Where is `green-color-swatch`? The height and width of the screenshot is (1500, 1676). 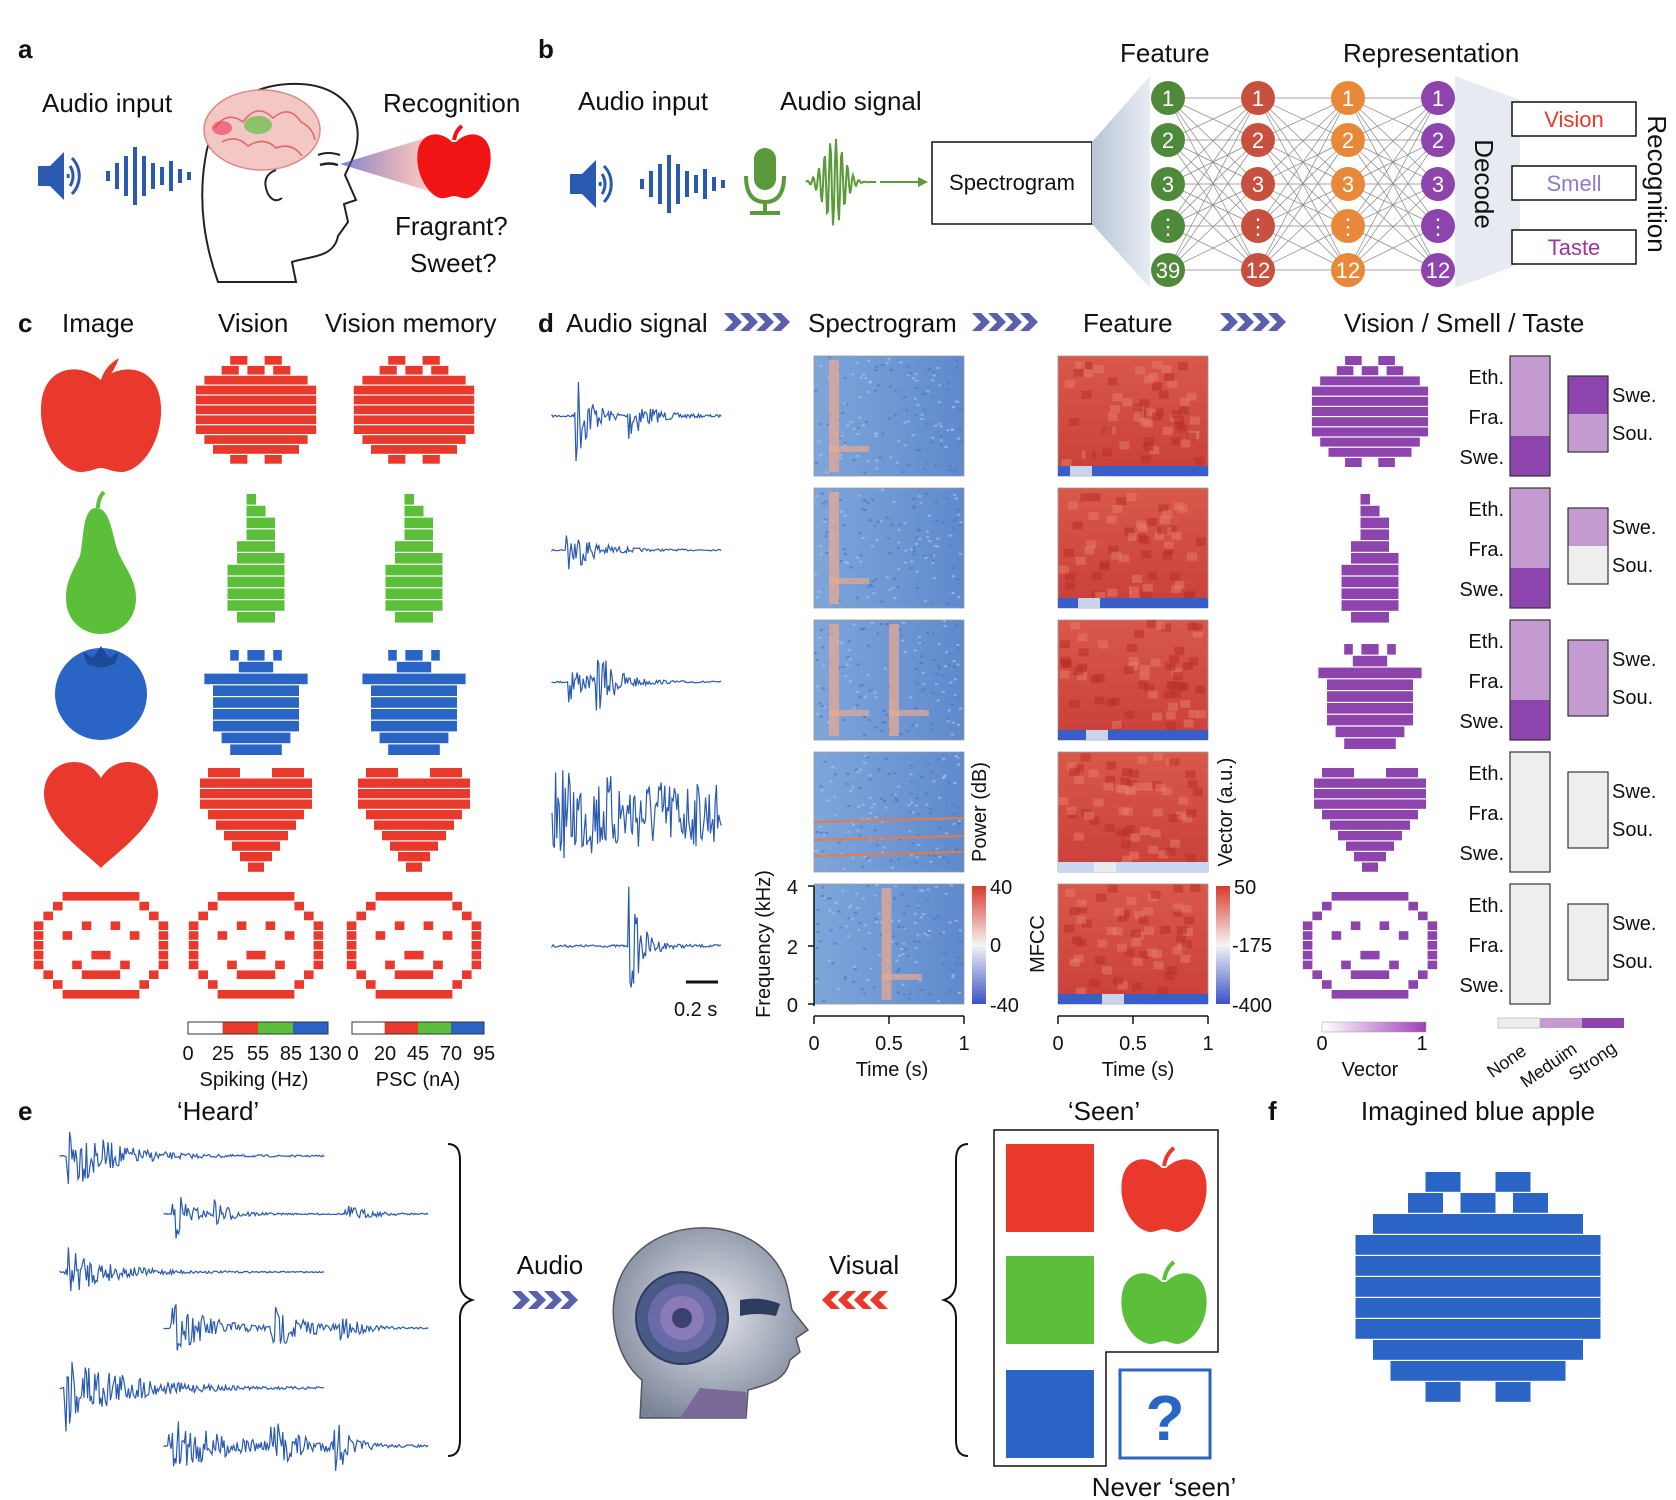 green-color-swatch is located at coordinates (1050, 1300).